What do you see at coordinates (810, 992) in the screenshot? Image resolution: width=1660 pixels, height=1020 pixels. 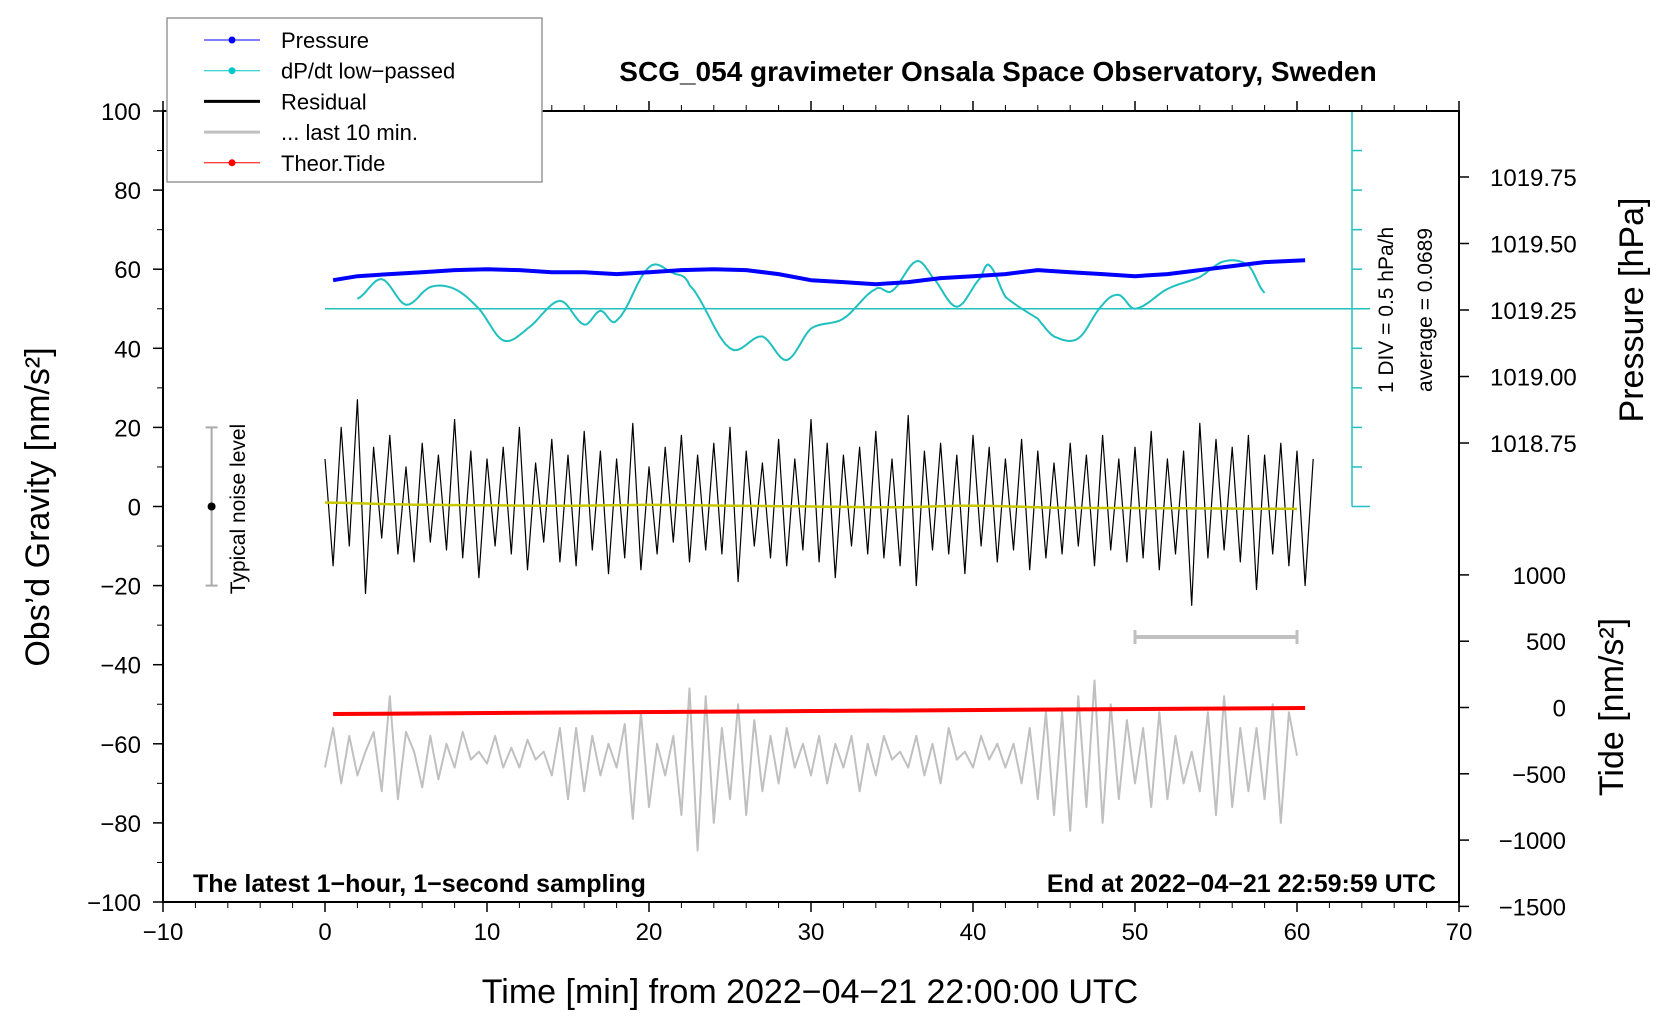 I see `x-axis-label: Time [min] from 2022−04−21 22:00:00 UTC` at bounding box center [810, 992].